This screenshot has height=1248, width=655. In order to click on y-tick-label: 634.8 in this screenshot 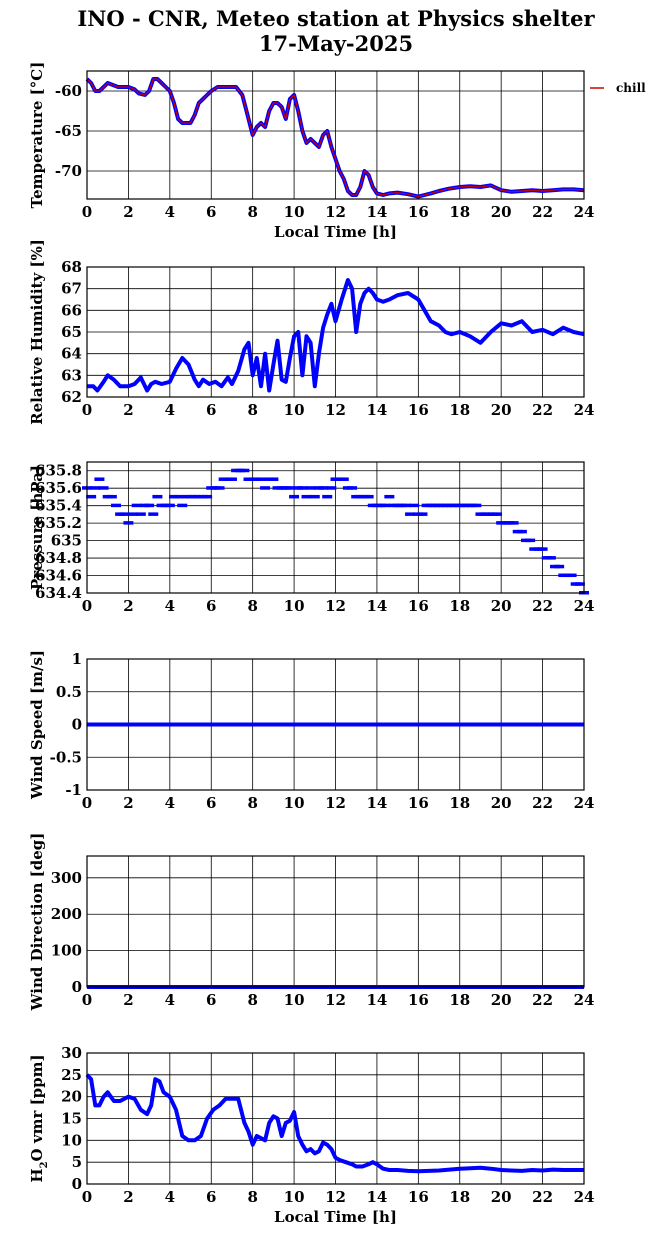, I will do `click(58, 558)`.